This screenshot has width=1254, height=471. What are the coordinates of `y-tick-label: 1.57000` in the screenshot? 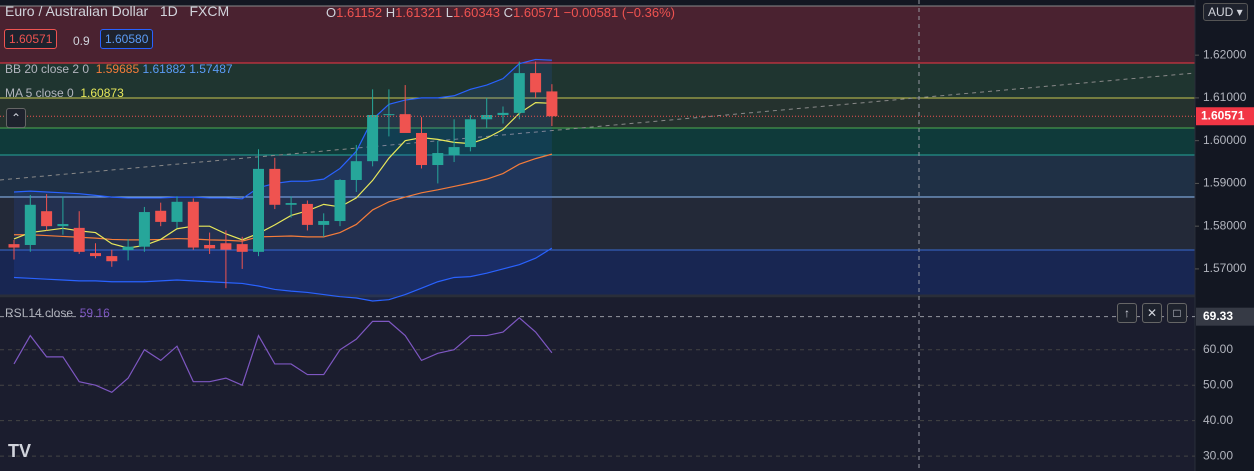 It's located at (1225, 268).